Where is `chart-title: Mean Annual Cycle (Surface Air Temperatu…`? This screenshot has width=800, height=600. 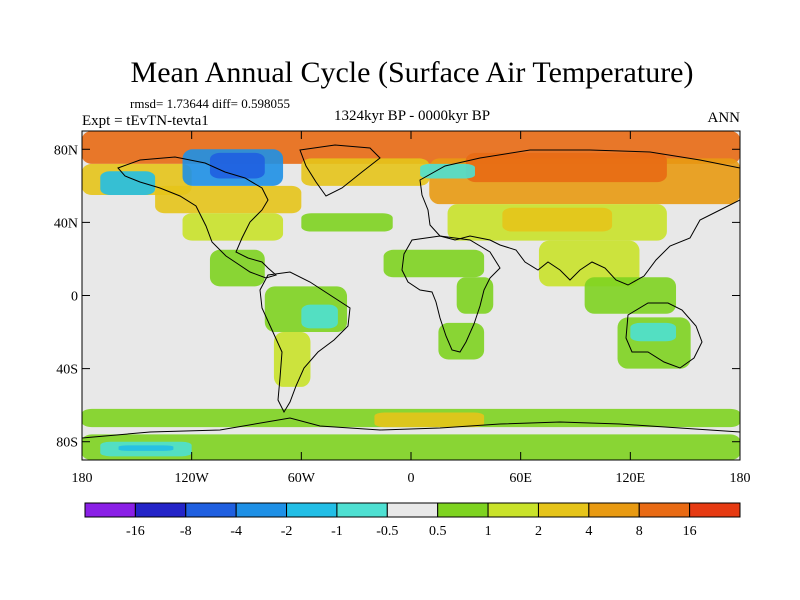
chart-title: Mean Annual Cycle (Surface Air Temperatu… is located at coordinates (412, 72).